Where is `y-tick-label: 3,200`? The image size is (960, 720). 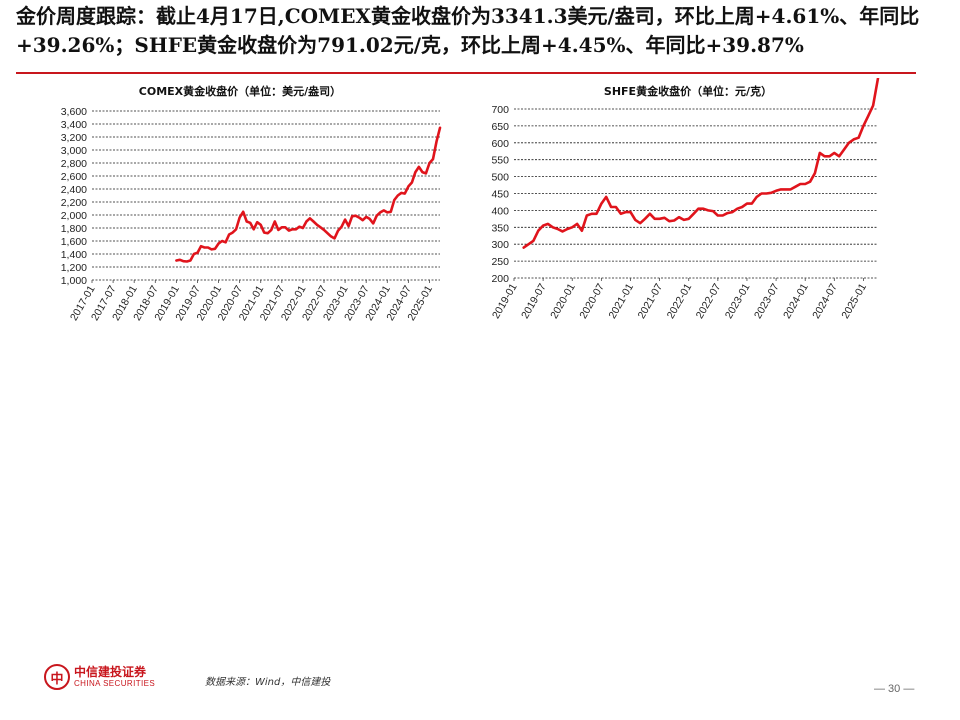 y-tick-label: 3,200 is located at coordinates (74, 138).